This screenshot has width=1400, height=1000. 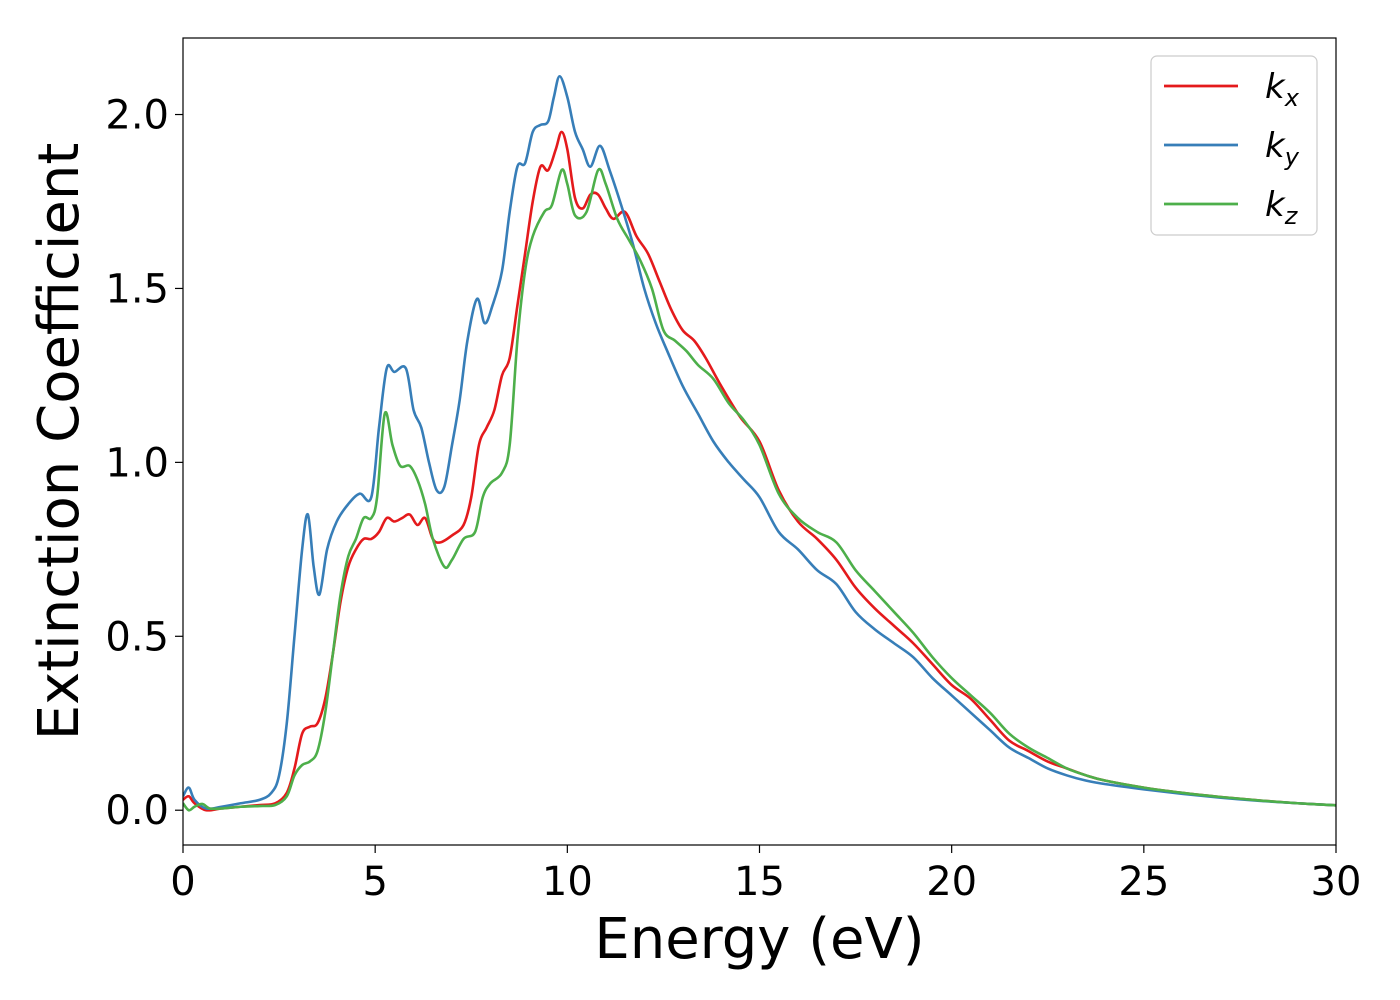 I want to click on x-axis: 0 5 10 15 20 25 30, so click(x=765, y=875).